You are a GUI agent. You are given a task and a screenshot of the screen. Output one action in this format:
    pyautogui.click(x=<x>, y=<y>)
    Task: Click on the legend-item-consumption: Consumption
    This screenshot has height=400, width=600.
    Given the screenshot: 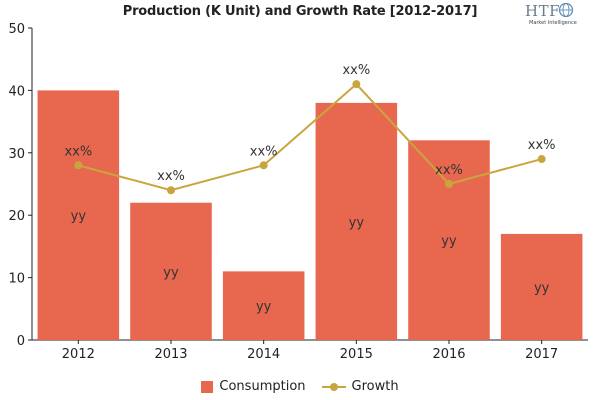 What is the action you would take?
    pyautogui.click(x=253, y=386)
    